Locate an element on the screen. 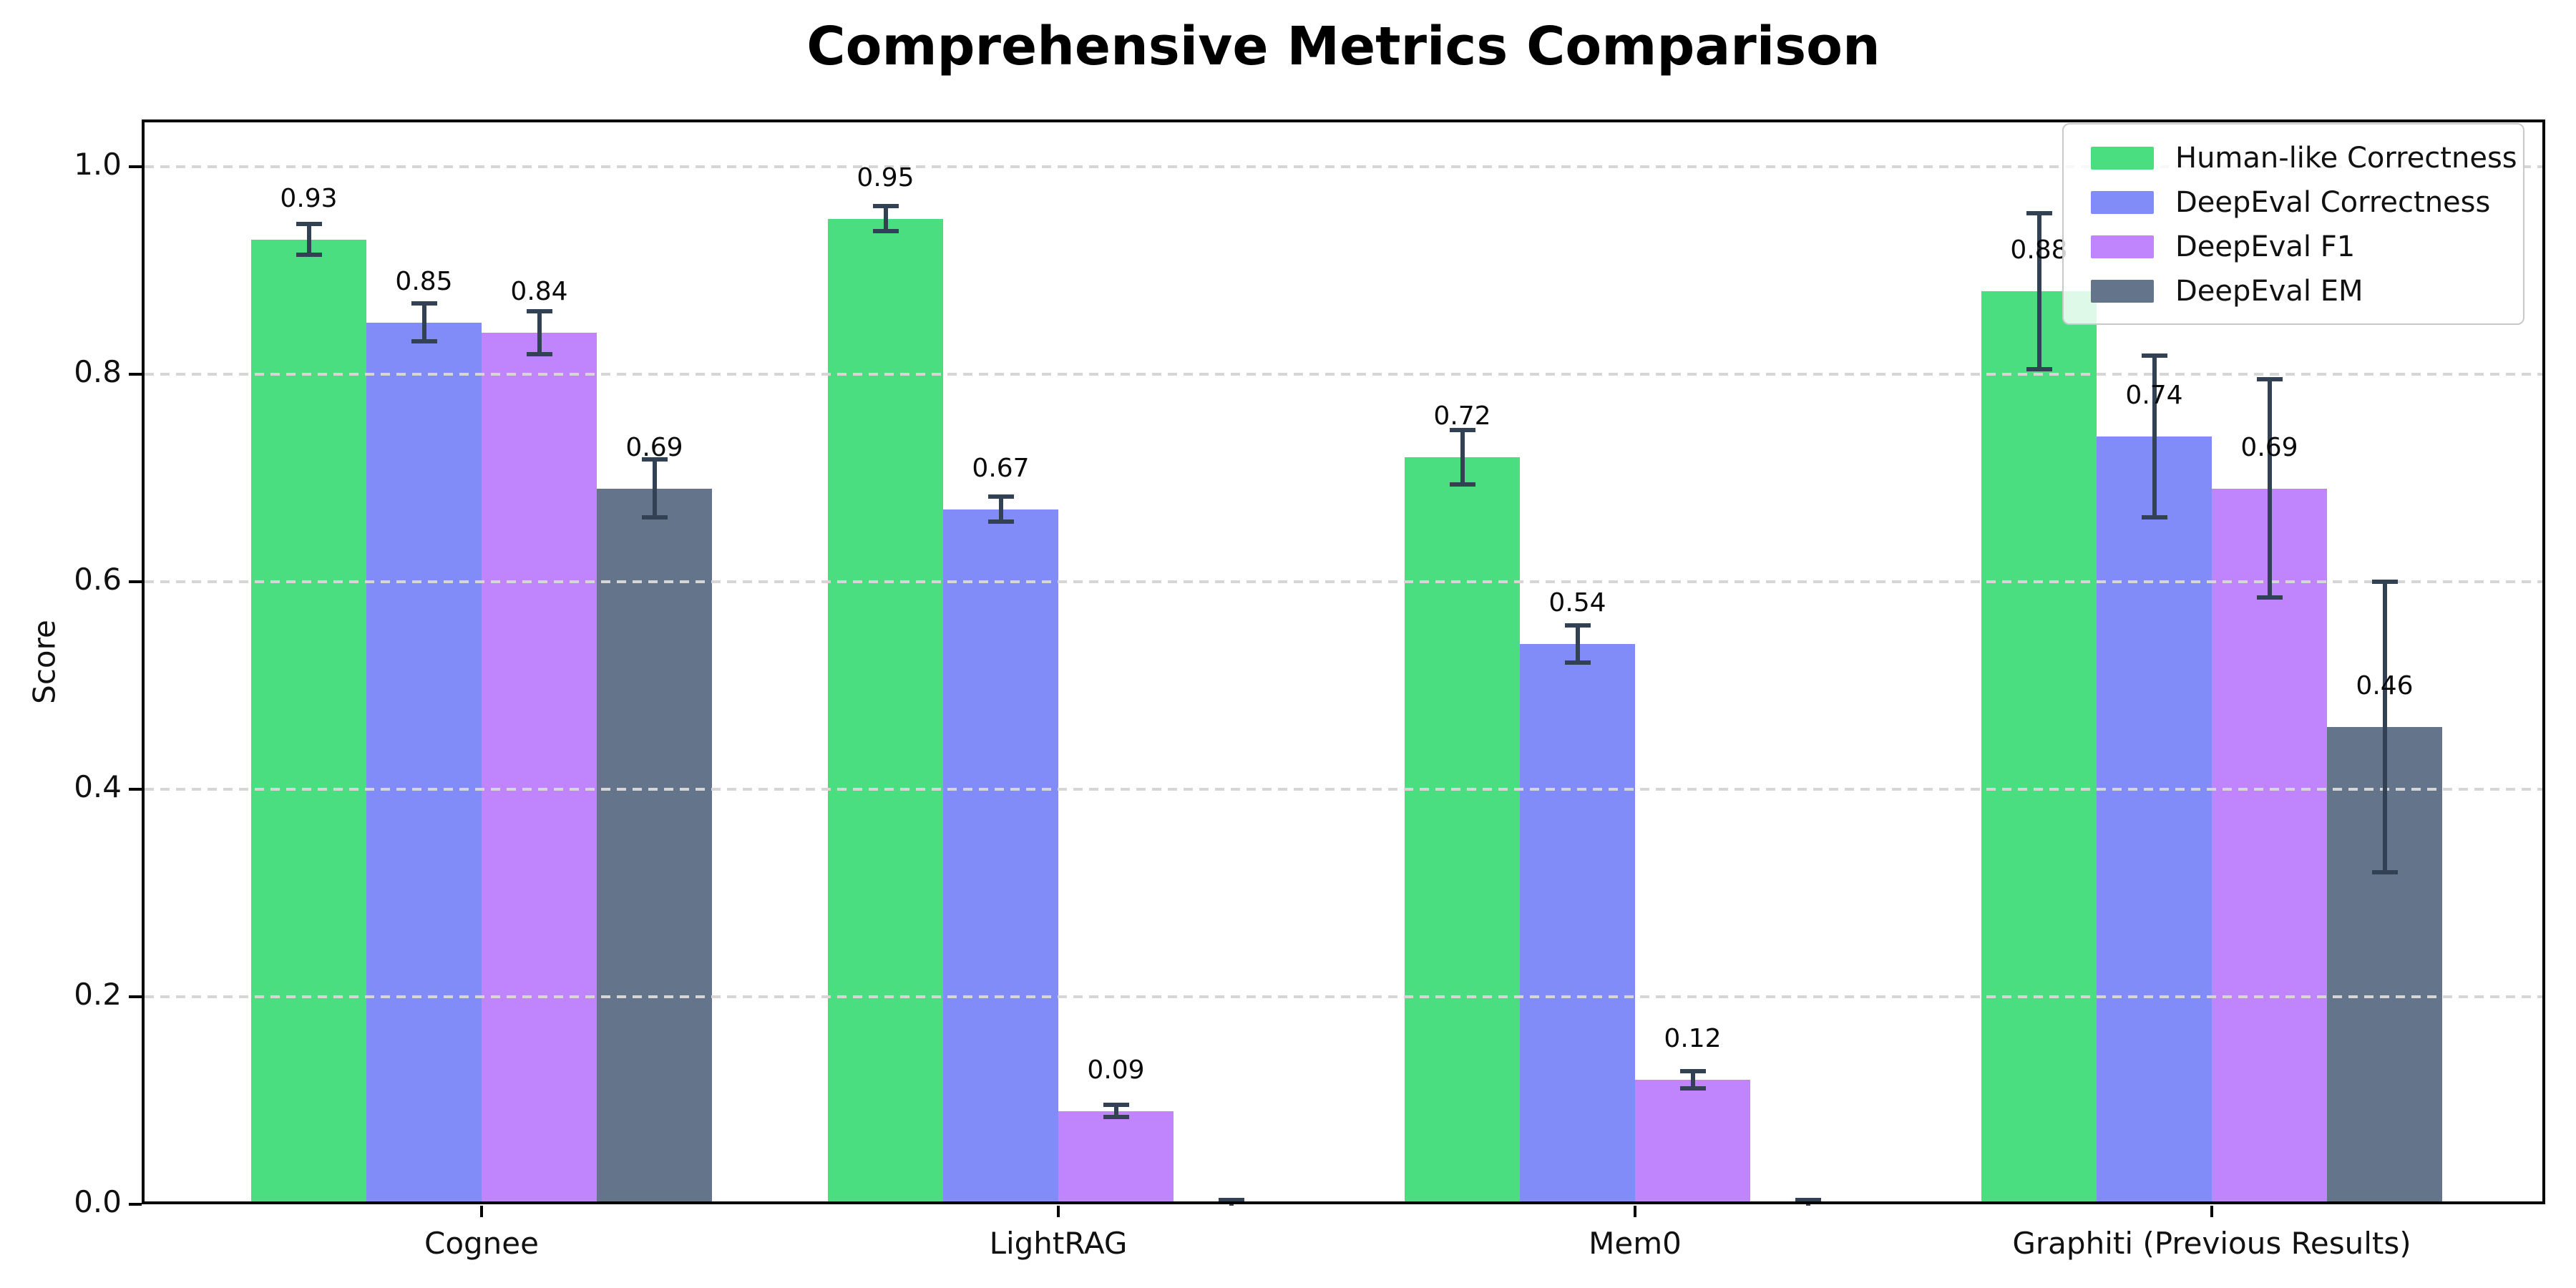 The width and height of the screenshot is (2576, 1288). y-tick-label: 0.4 is located at coordinates (98, 786).